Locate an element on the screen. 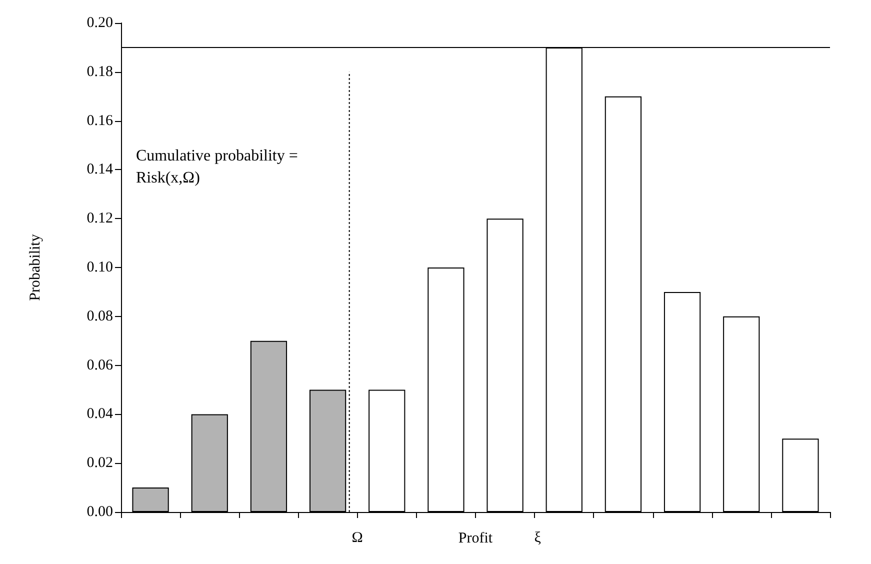  y-tick-label: 0.16 is located at coordinates (100, 120).